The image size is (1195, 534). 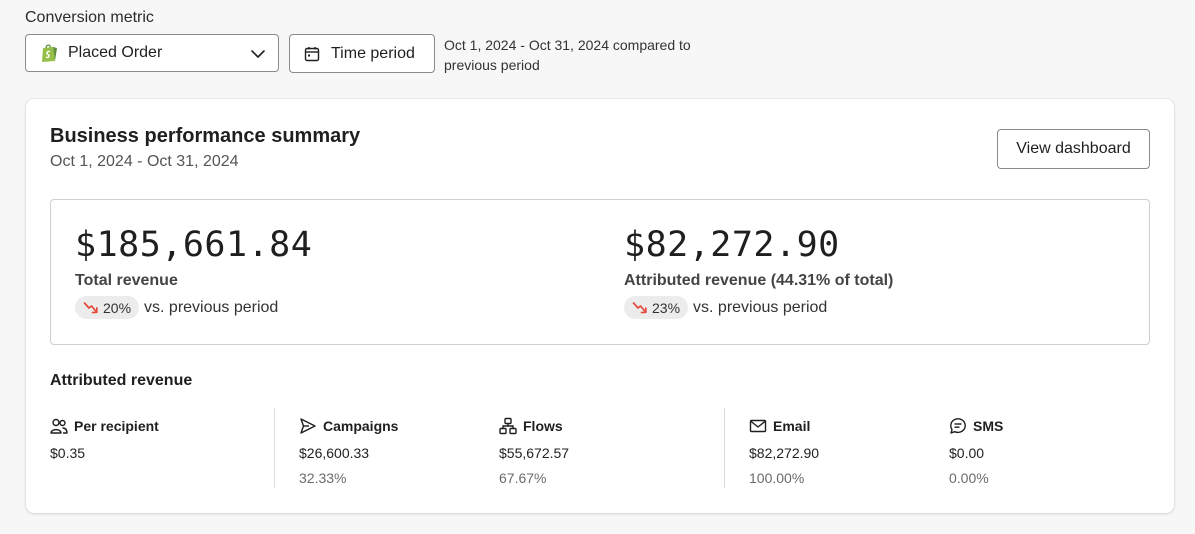 What do you see at coordinates (323, 478) in the screenshot?
I see `stat-percent: 32.33%` at bounding box center [323, 478].